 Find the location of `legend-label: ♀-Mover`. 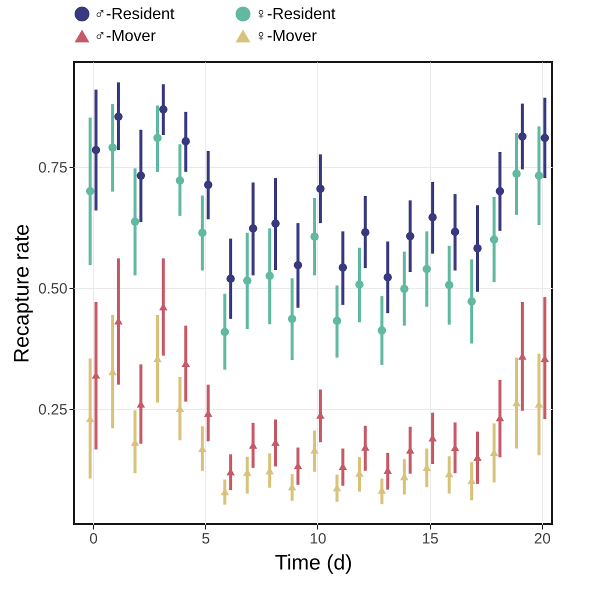

legend-label: ♀-Mover is located at coordinates (286, 36).